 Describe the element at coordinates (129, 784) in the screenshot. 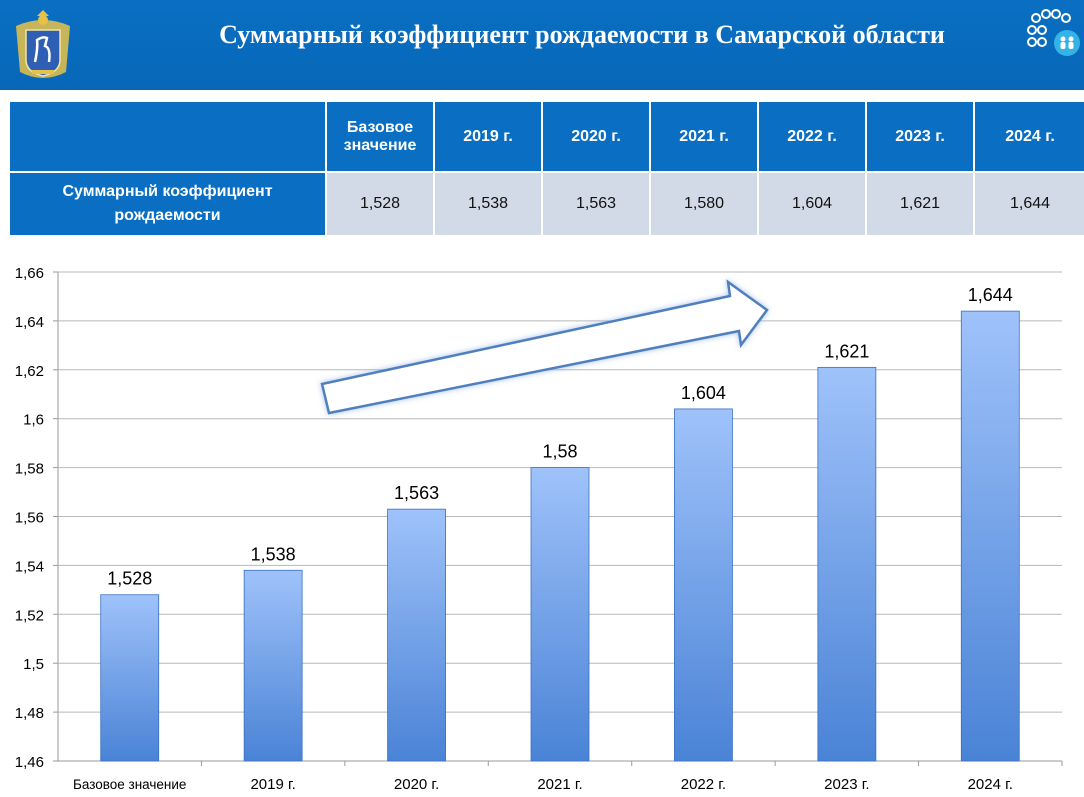

I see `x-tick-label: Базовое значение` at that location.